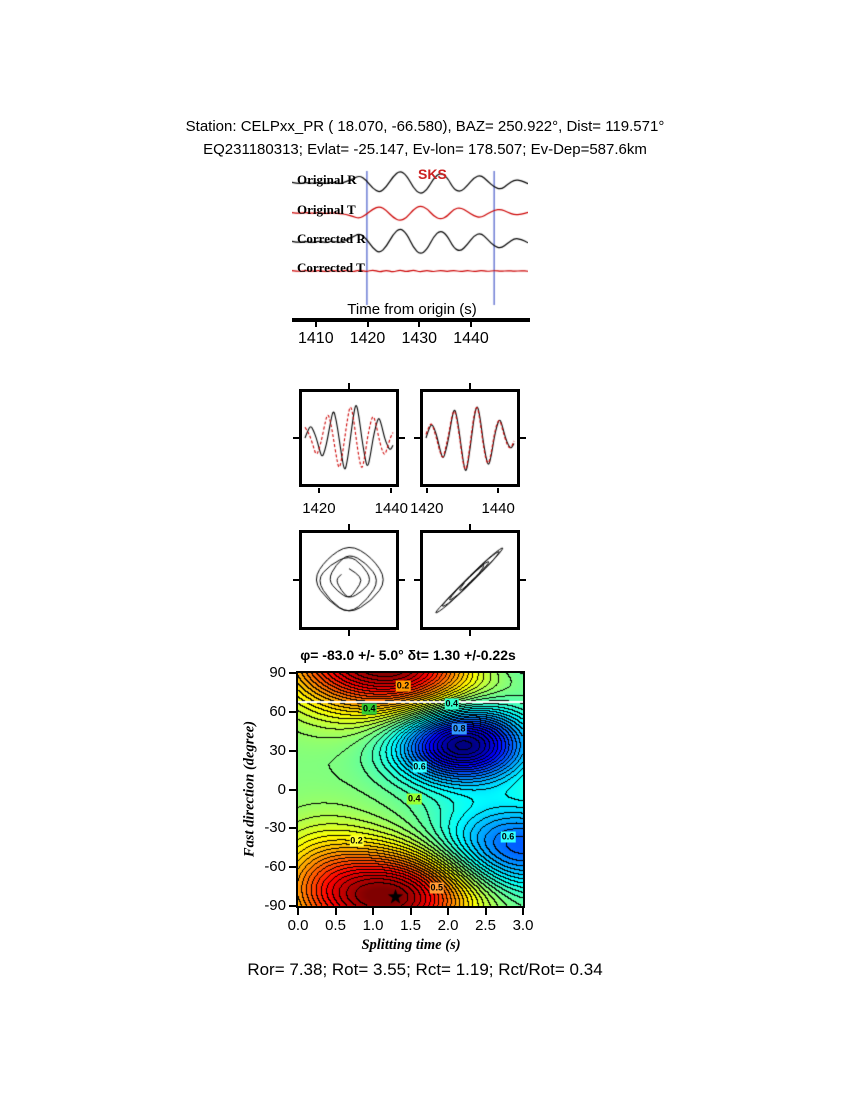 Image resolution: width=850 pixels, height=1100 pixels. I want to click on contour-value-label: 0.8, so click(459, 729).